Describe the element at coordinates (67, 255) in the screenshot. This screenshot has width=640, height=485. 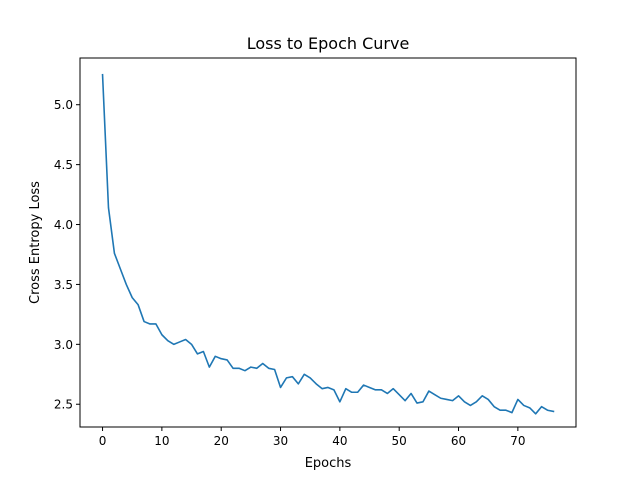
I see `y-axis: 2.5 3.0 3.5 4.0 4.5 5.0` at that location.